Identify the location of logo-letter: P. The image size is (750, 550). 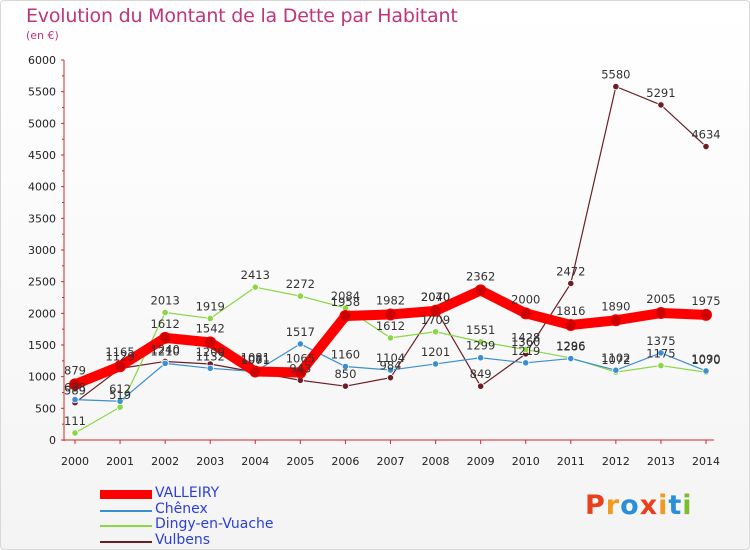
(595, 505).